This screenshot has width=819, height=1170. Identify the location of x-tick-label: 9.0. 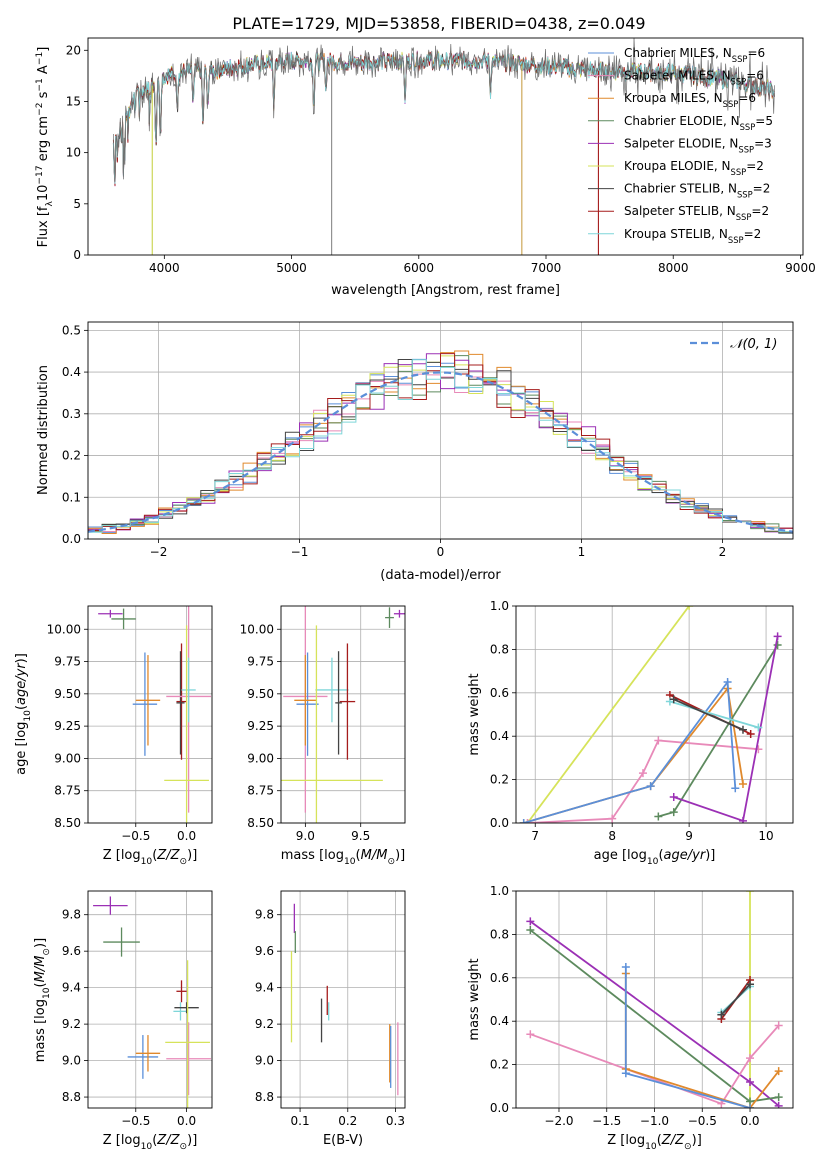
(305, 836).